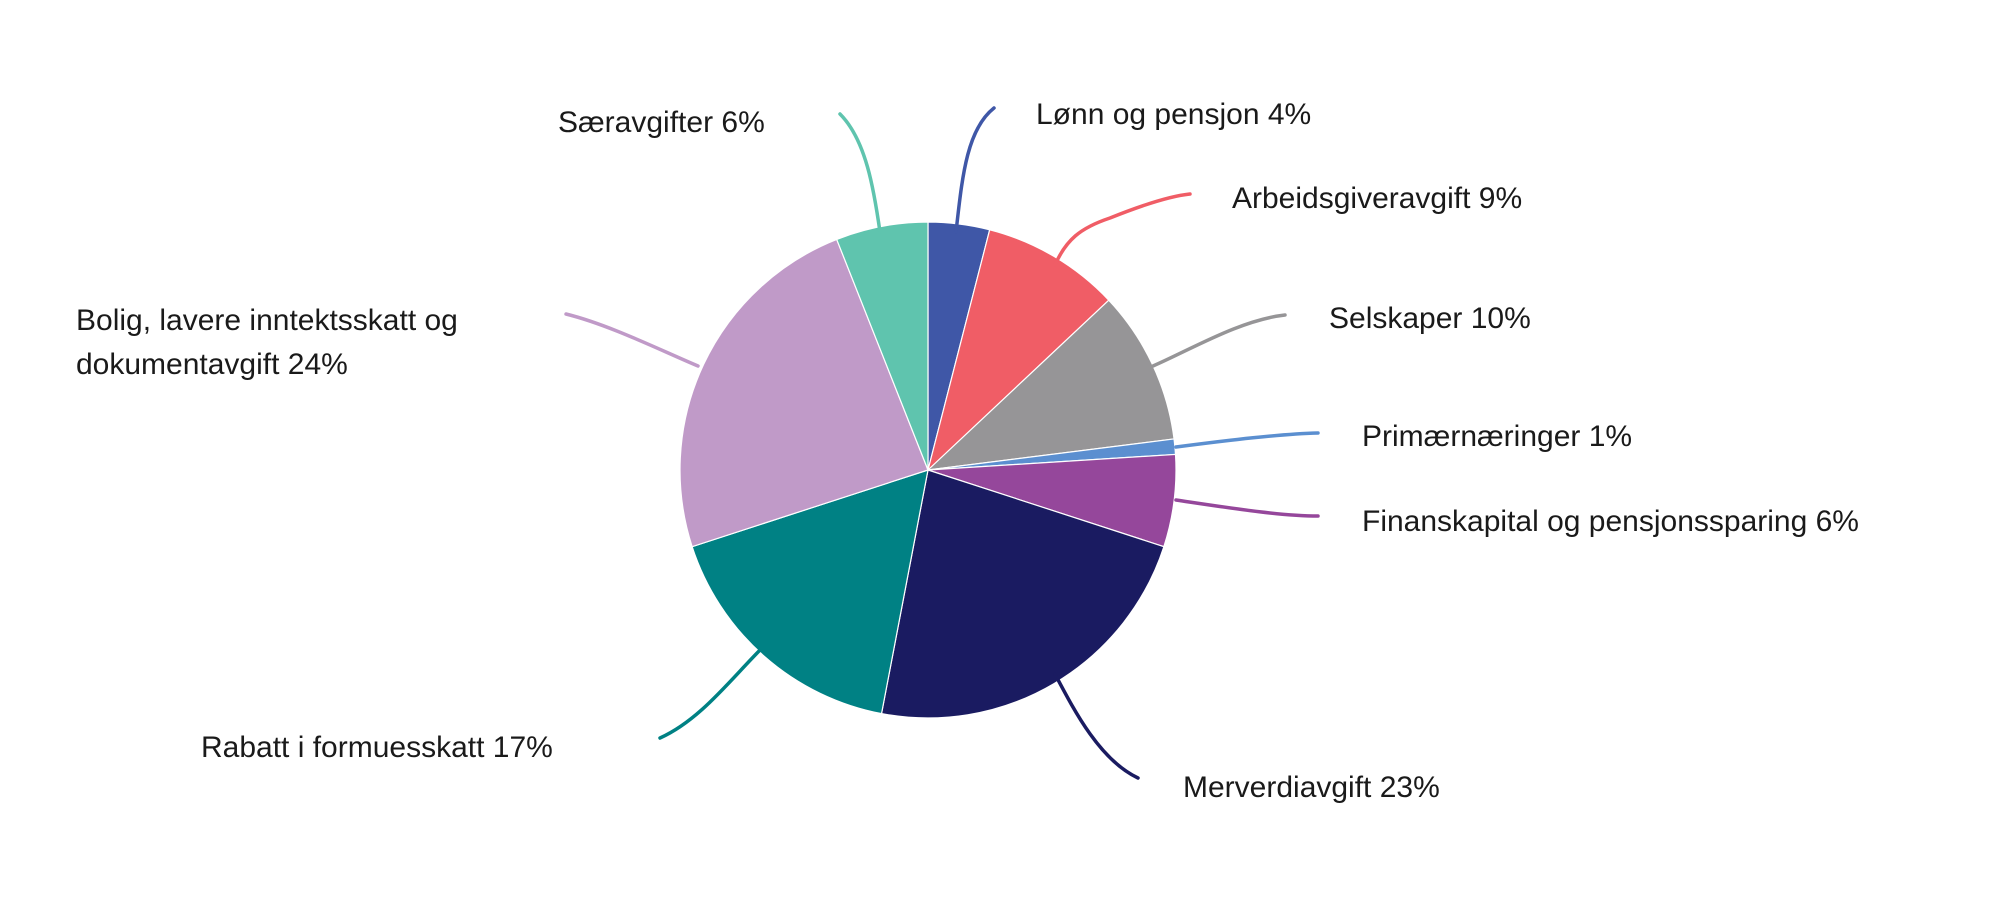 The height and width of the screenshot is (908, 2000). I want to click on label-primaernaeringer: Primærnæringer 1%, so click(1497, 436).